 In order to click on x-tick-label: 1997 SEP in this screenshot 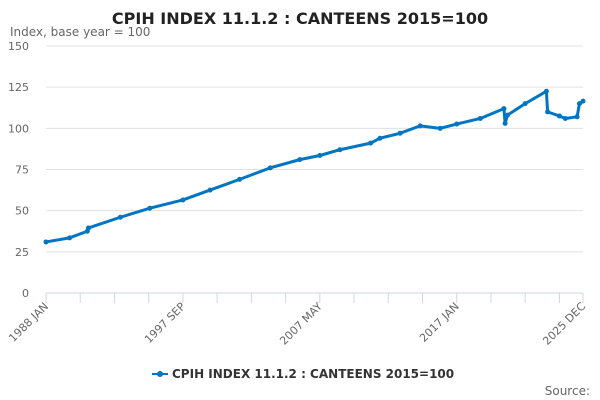, I will do `click(165, 323)`.